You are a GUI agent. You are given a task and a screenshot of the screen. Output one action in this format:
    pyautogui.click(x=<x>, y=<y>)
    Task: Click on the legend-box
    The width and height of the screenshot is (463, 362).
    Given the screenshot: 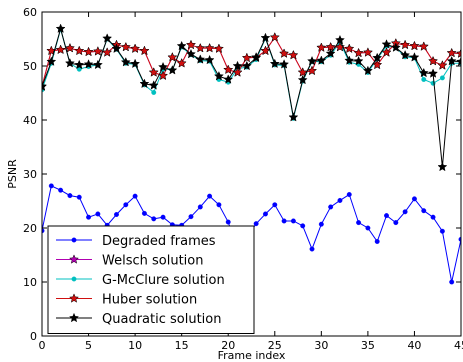 What is the action you would take?
    pyautogui.click(x=151, y=279)
    